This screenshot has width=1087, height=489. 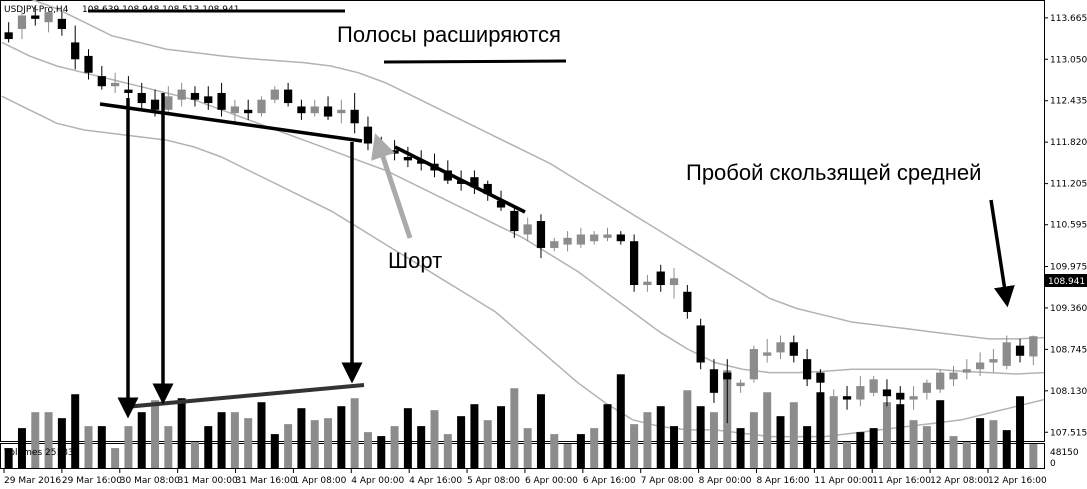 What do you see at coordinates (244, 396) in the screenshot?
I see `volume-trendline` at bounding box center [244, 396].